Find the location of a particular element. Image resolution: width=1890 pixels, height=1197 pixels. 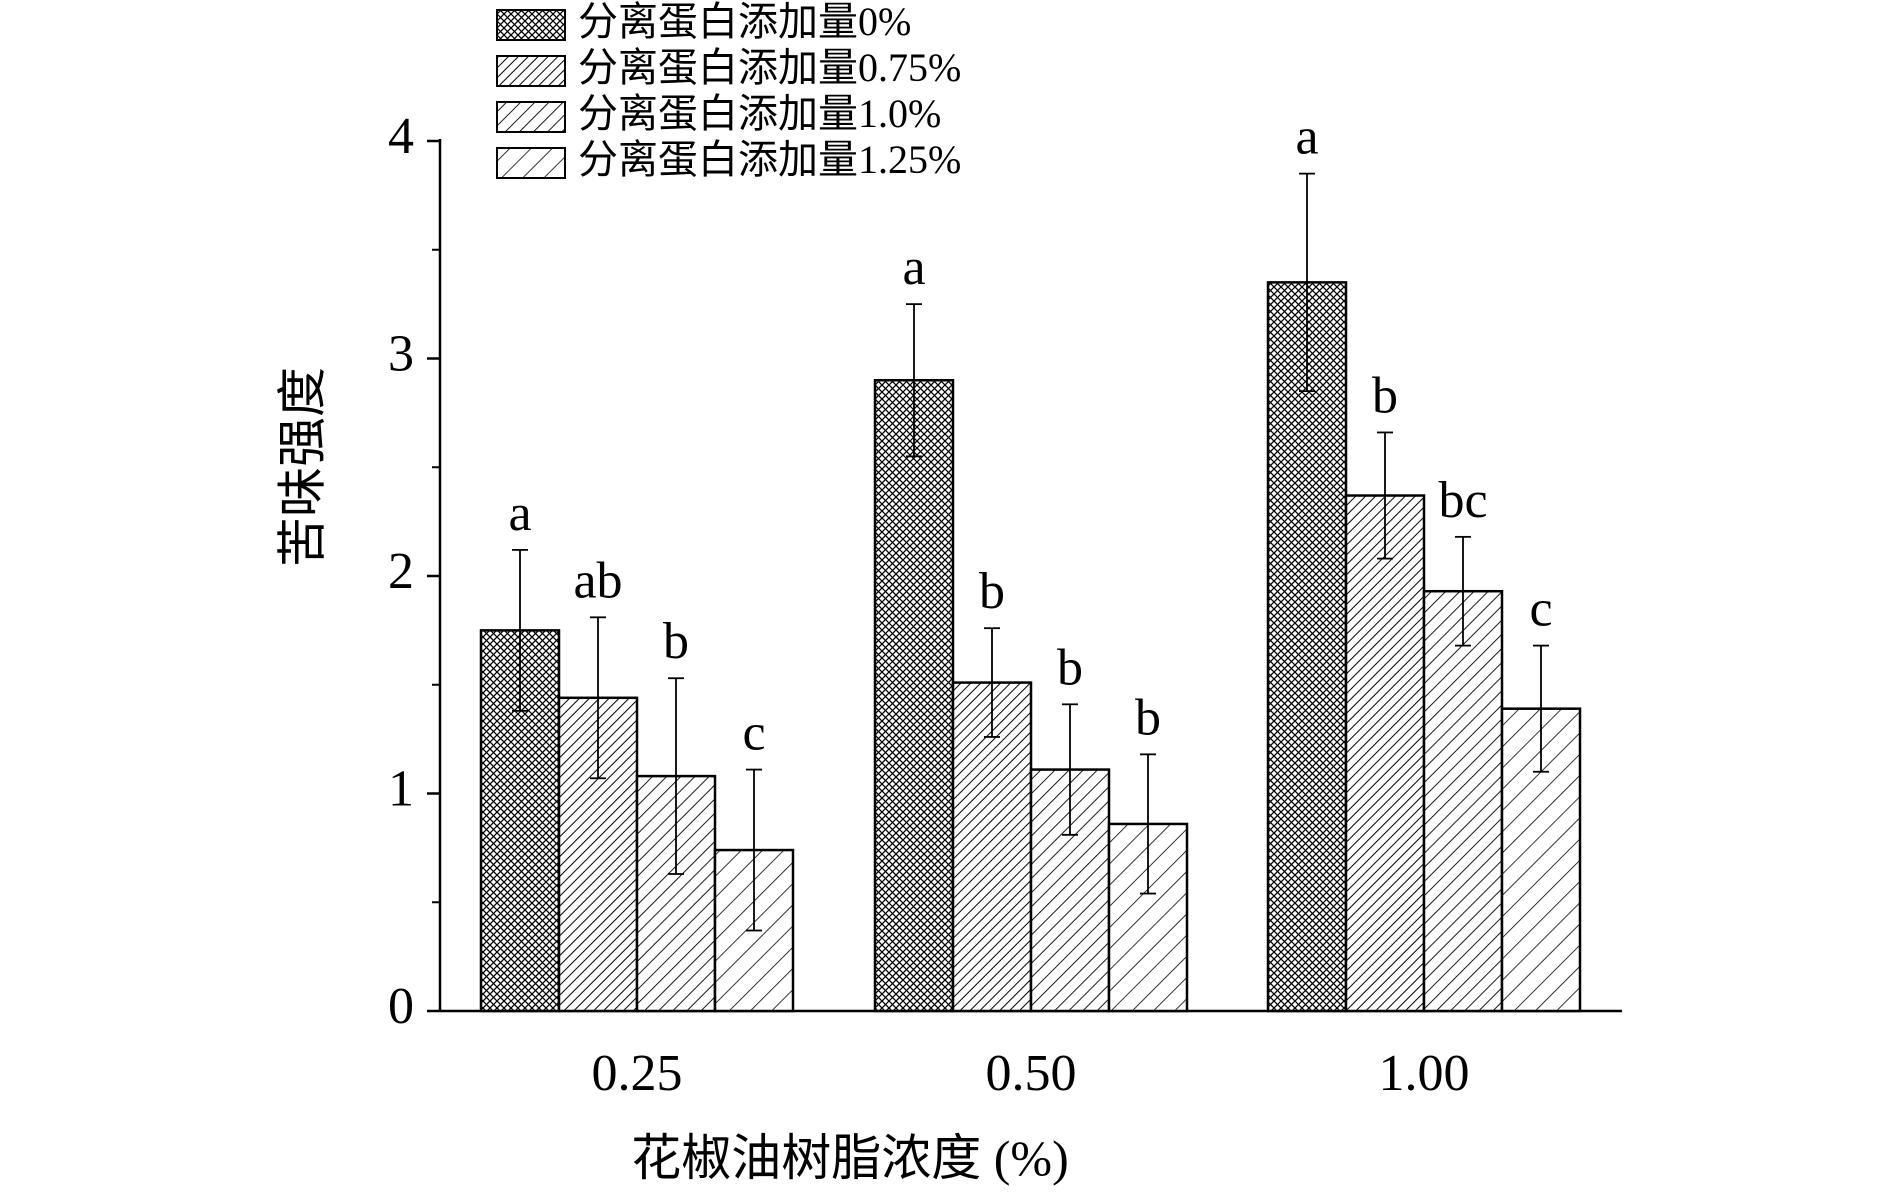

legend-label: 分离蛋白添加量0.75% is located at coordinates (769, 67).